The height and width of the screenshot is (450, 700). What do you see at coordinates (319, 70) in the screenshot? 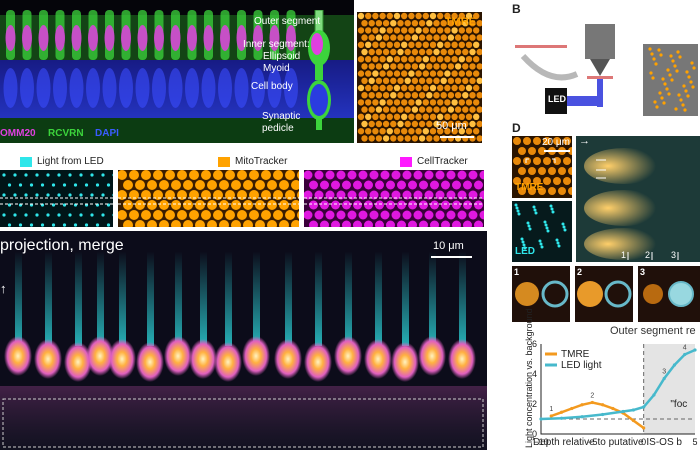
I see `photoreceptor-diagram` at bounding box center [319, 70].